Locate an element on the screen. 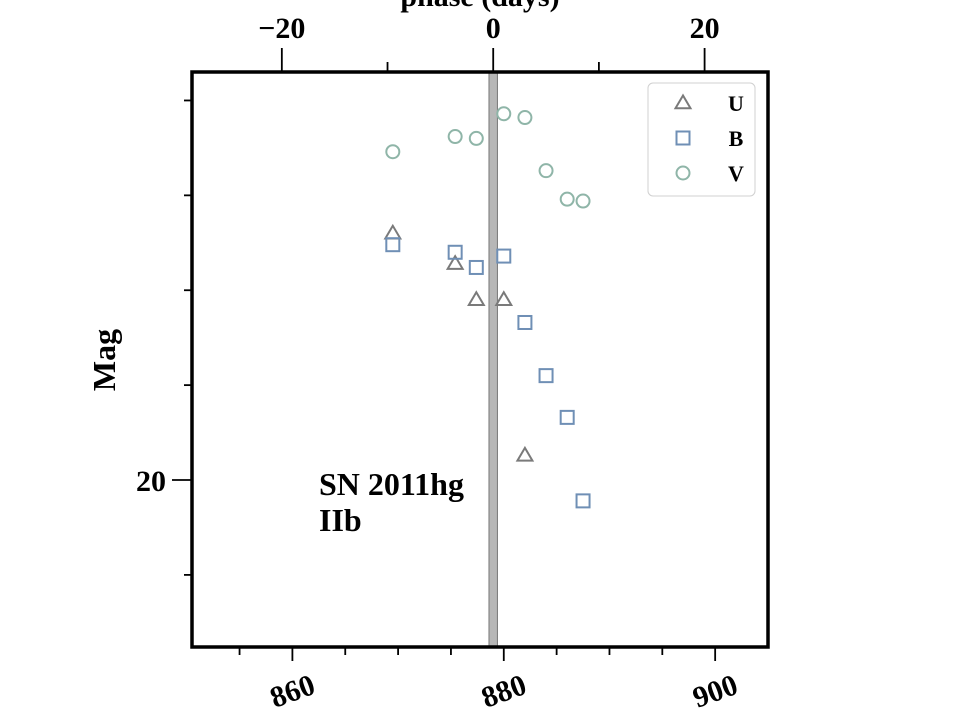 The image size is (960, 720). supernova-type-label: IIb is located at coordinates (340, 520).